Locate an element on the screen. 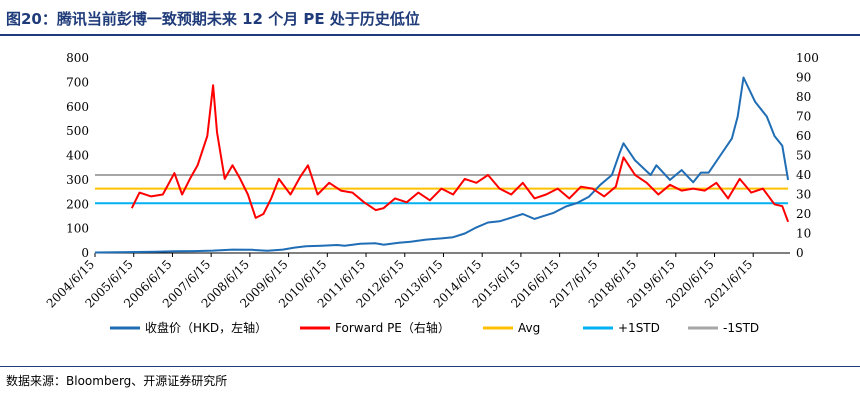 Image resolution: width=860 pixels, height=402 pixels. left-axis-tick-label: 700 is located at coordinates (77, 82).